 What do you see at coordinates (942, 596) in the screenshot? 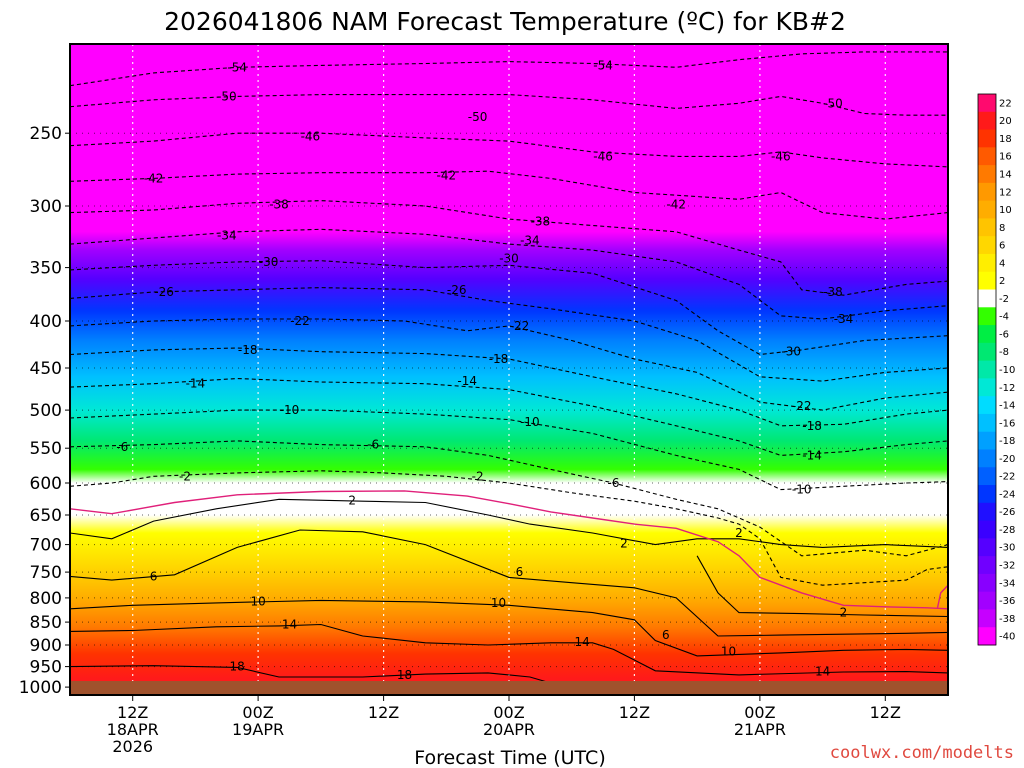
I see `zero-isotherm-line` at bounding box center [942, 596].